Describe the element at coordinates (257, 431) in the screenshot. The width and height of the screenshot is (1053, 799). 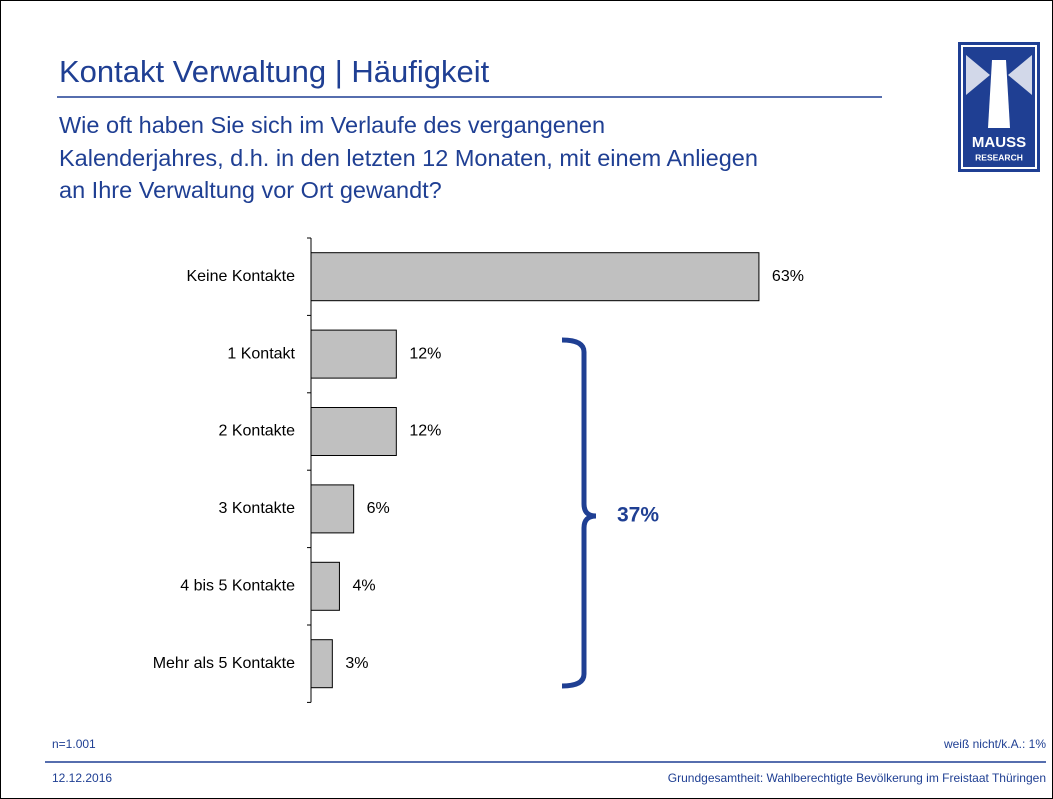
I see `category-label: 2 Kontakte` at that location.